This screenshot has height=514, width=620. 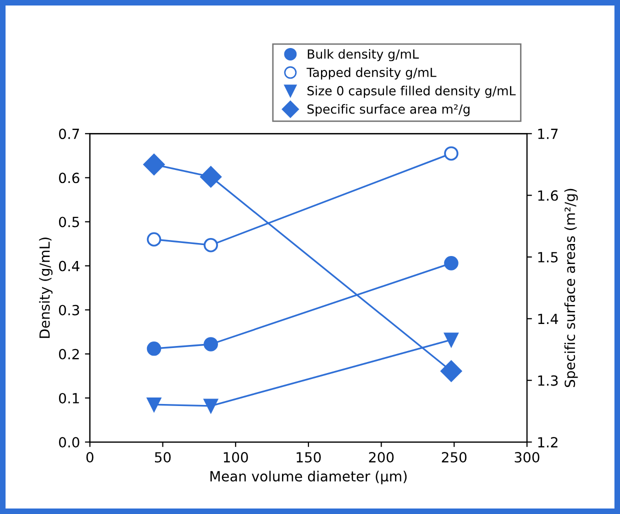 What do you see at coordinates (162, 457) in the screenshot?
I see `x-tick-label: 50` at bounding box center [162, 457].